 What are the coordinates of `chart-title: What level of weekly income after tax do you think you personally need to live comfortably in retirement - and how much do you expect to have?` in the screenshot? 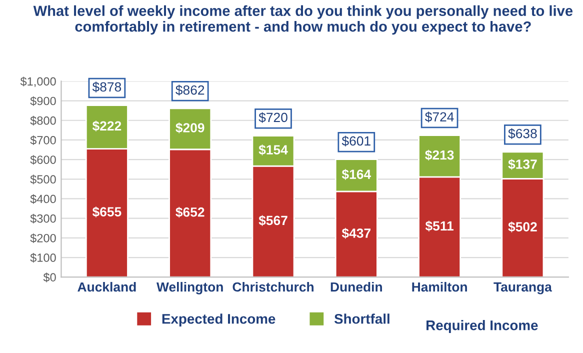 It's located at (303, 20).